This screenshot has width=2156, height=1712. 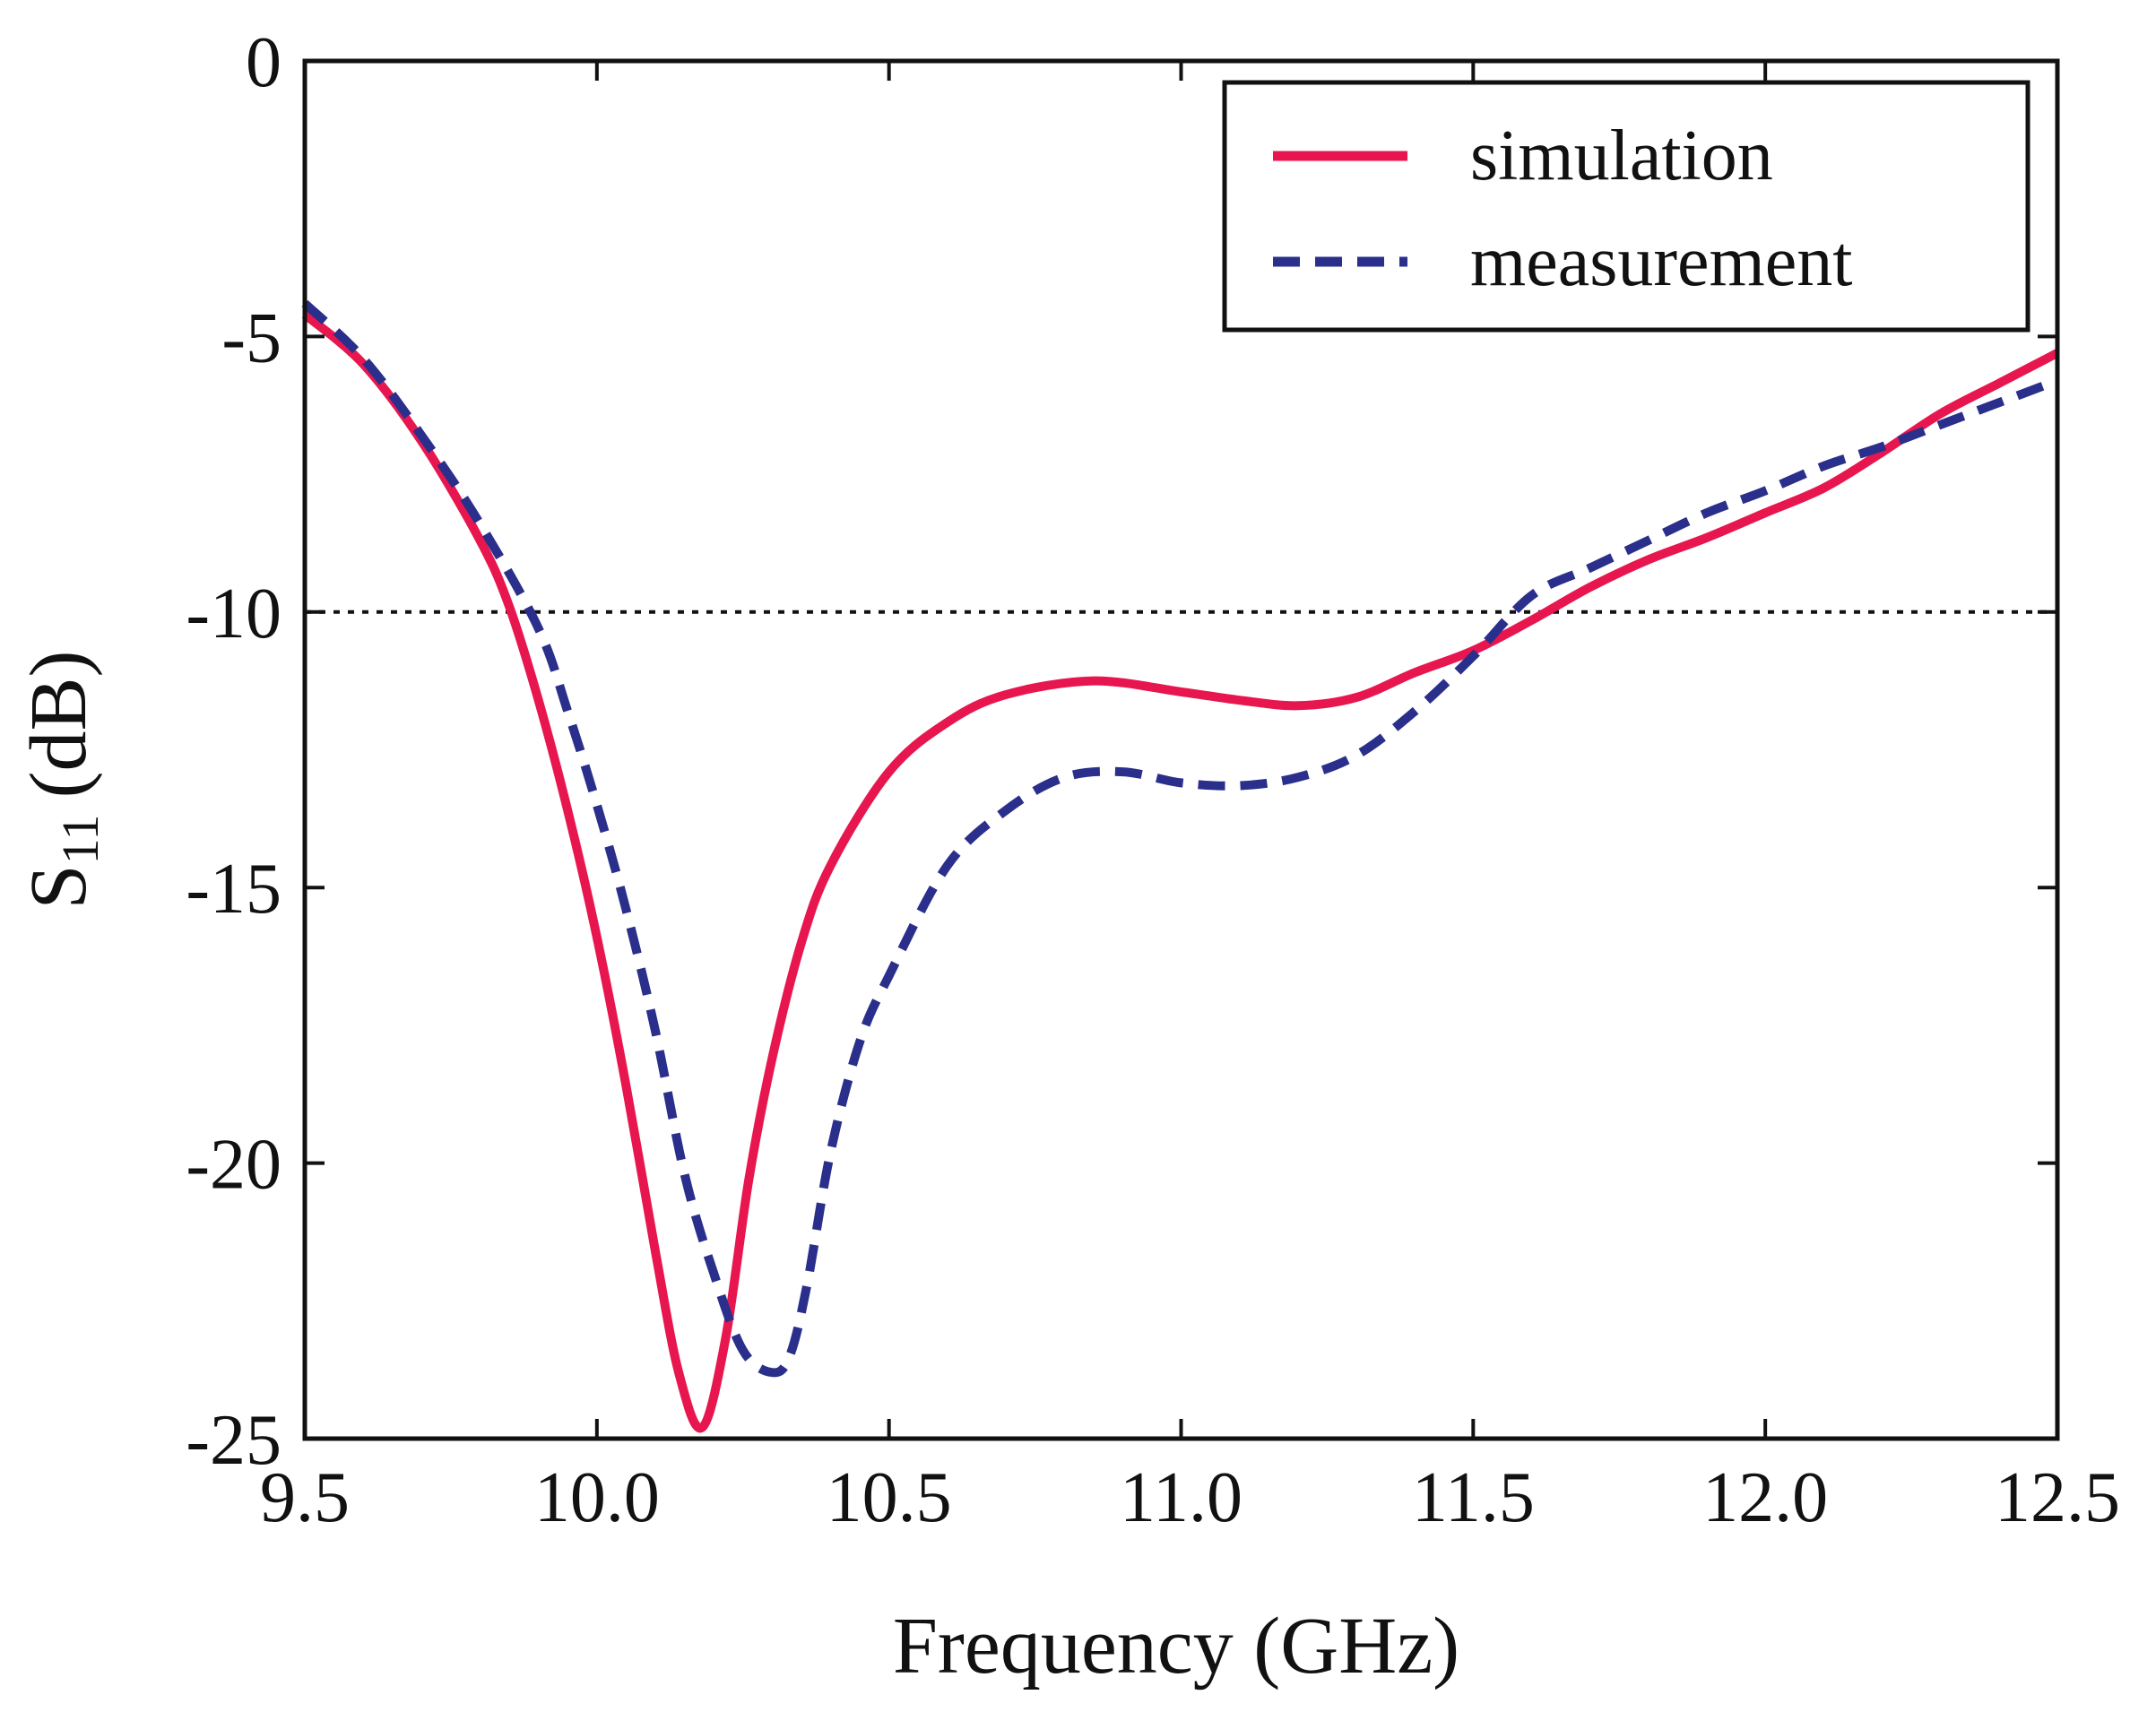 What do you see at coordinates (1661, 261) in the screenshot?
I see `legend-label-measurement: measurement` at bounding box center [1661, 261].